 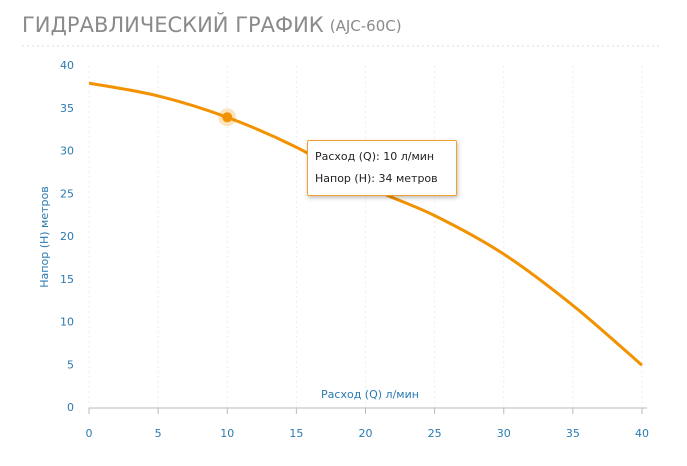 What do you see at coordinates (67, 108) in the screenshot?
I see `y-tick-label: 35` at bounding box center [67, 108].